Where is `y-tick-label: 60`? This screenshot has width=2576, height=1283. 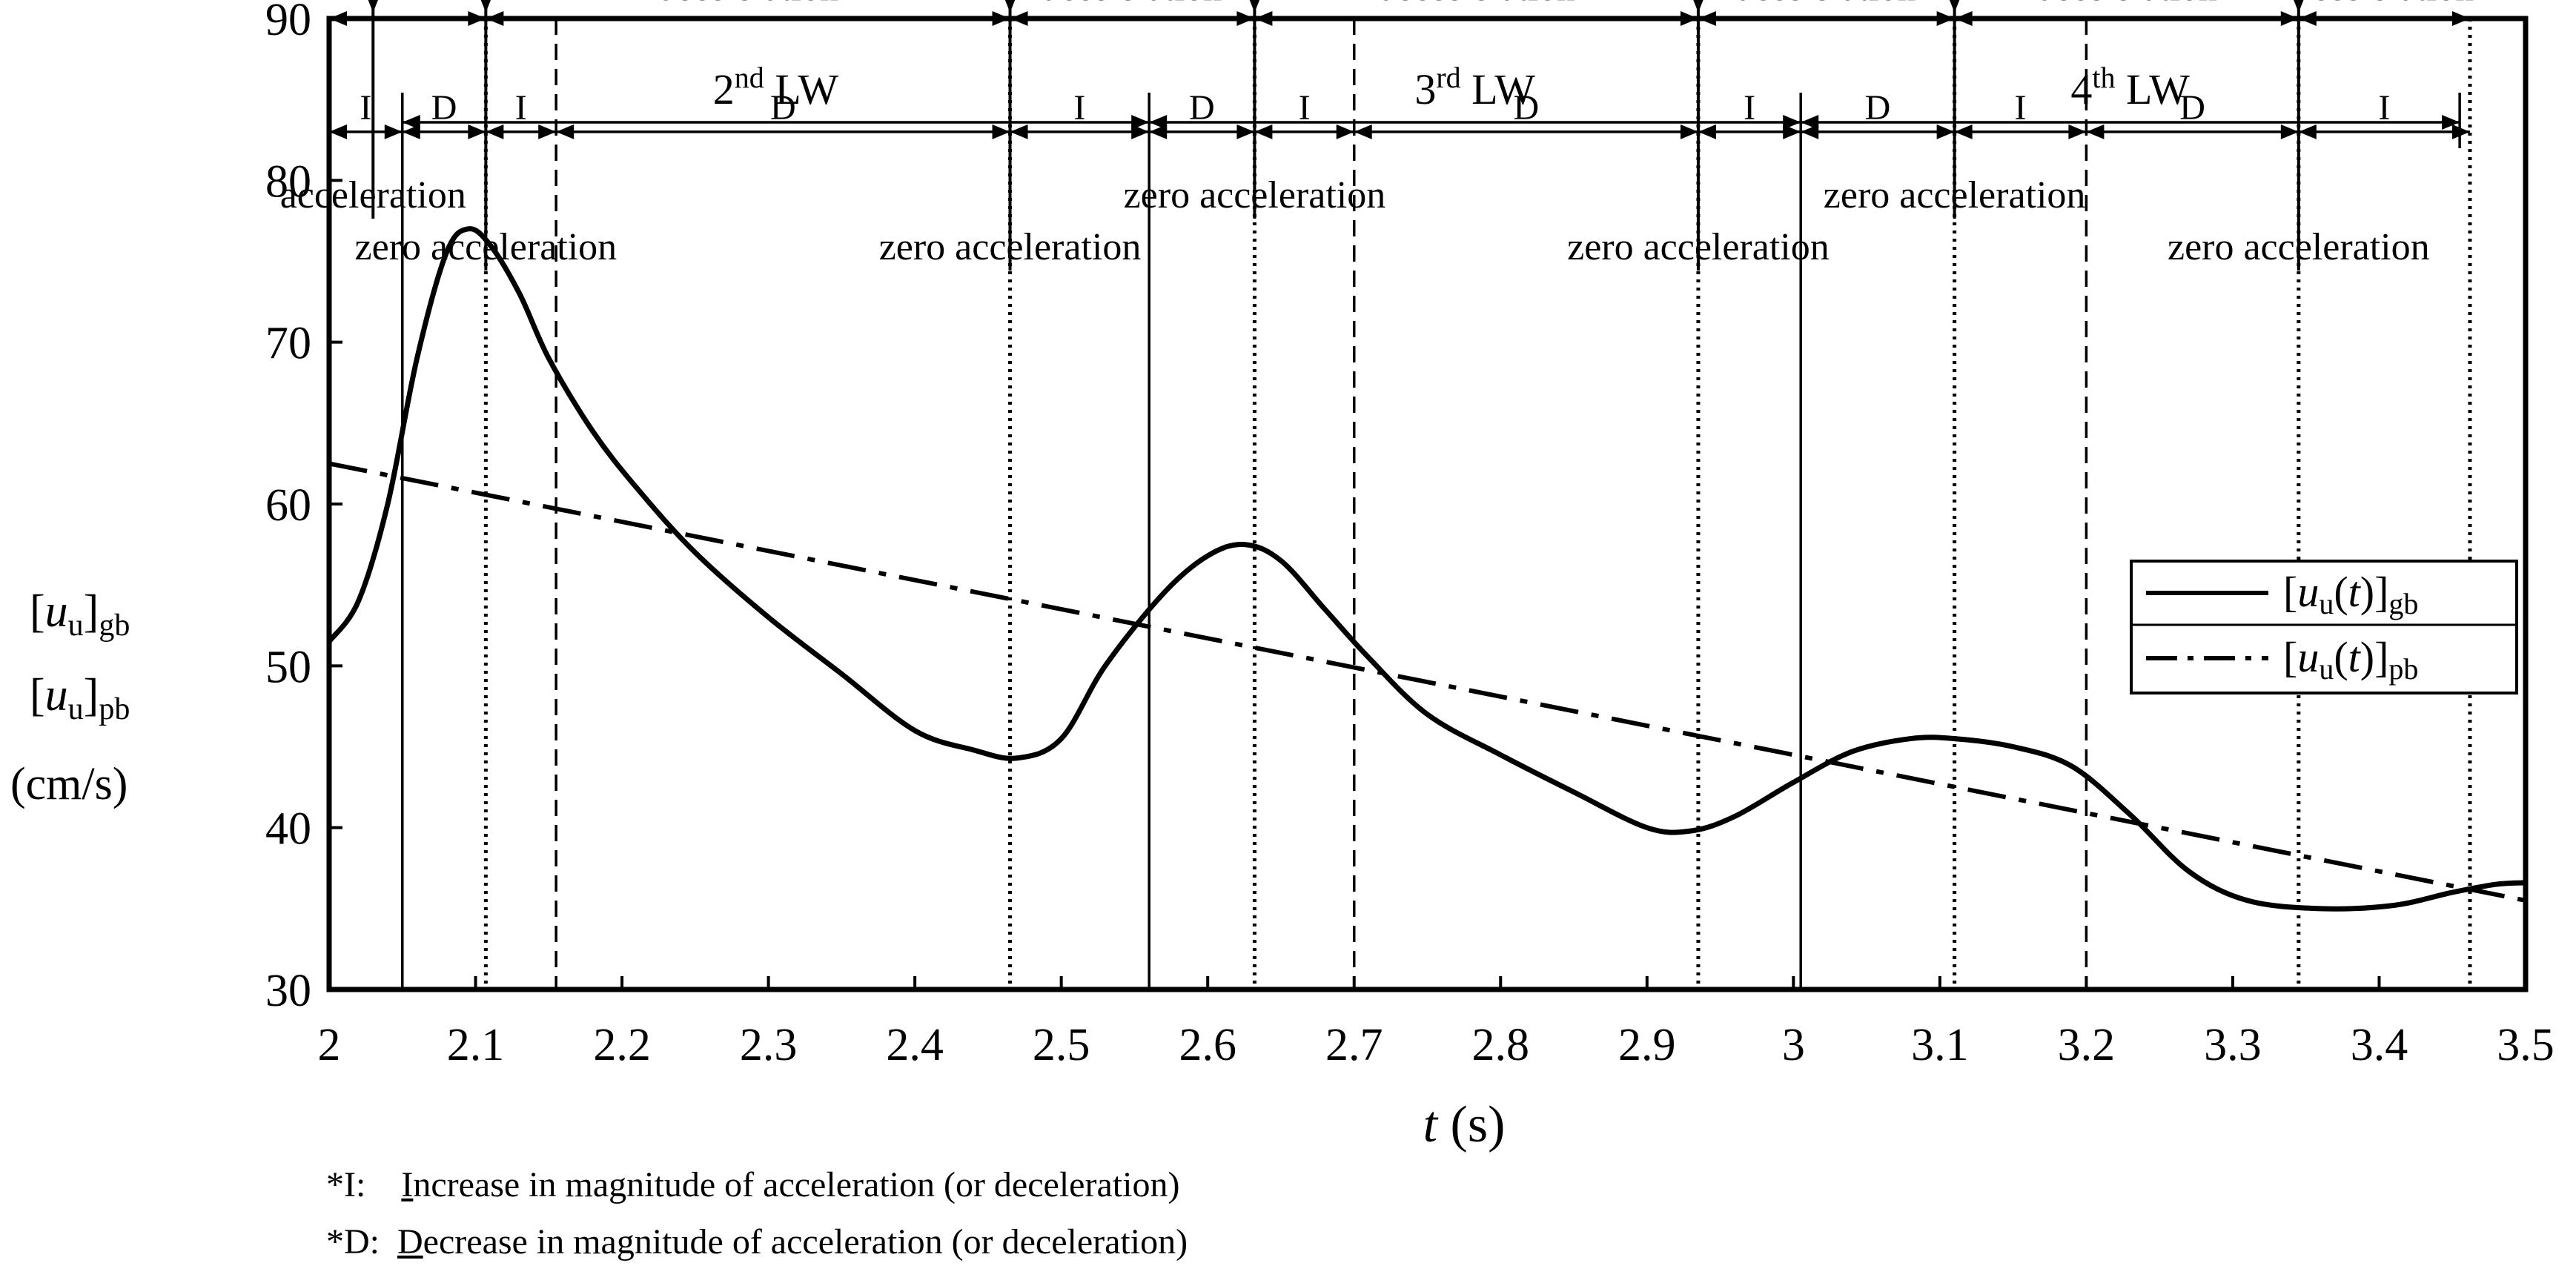 y-tick-label: 60 is located at coordinates (288, 506).